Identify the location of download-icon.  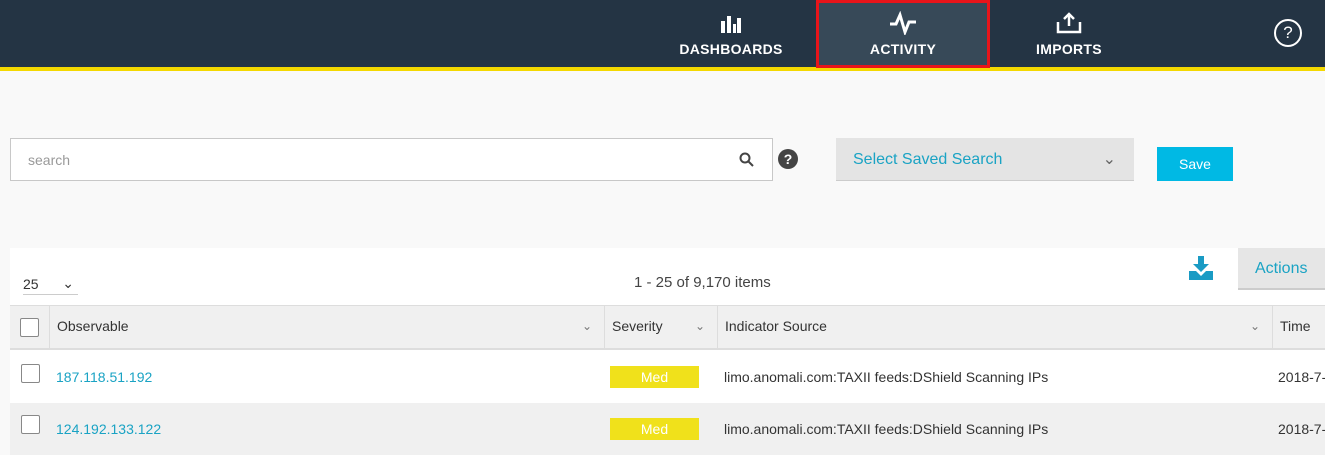
(1201, 268).